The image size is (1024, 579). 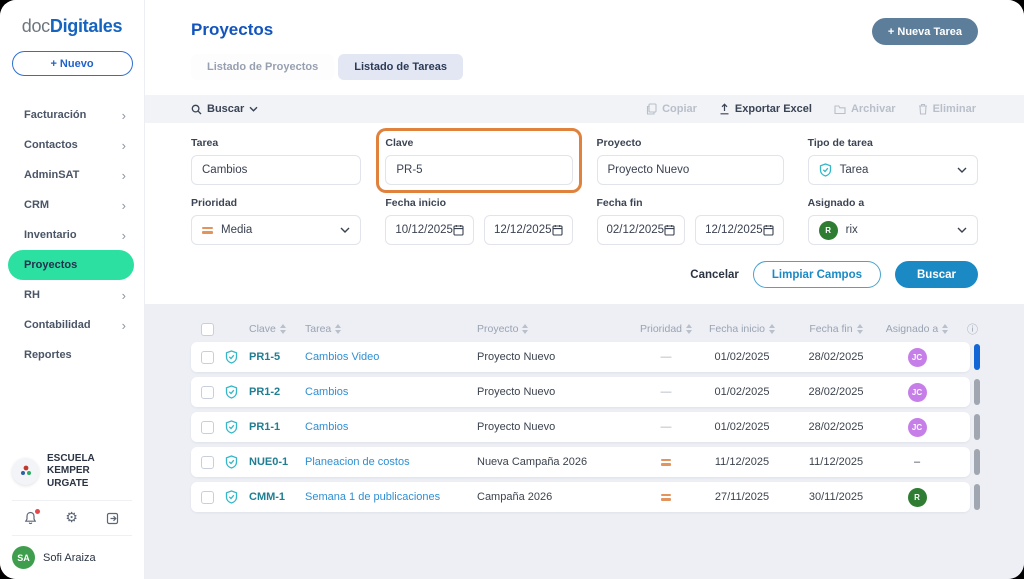 I want to click on start-date: 11/12/2025, so click(x=742, y=462).